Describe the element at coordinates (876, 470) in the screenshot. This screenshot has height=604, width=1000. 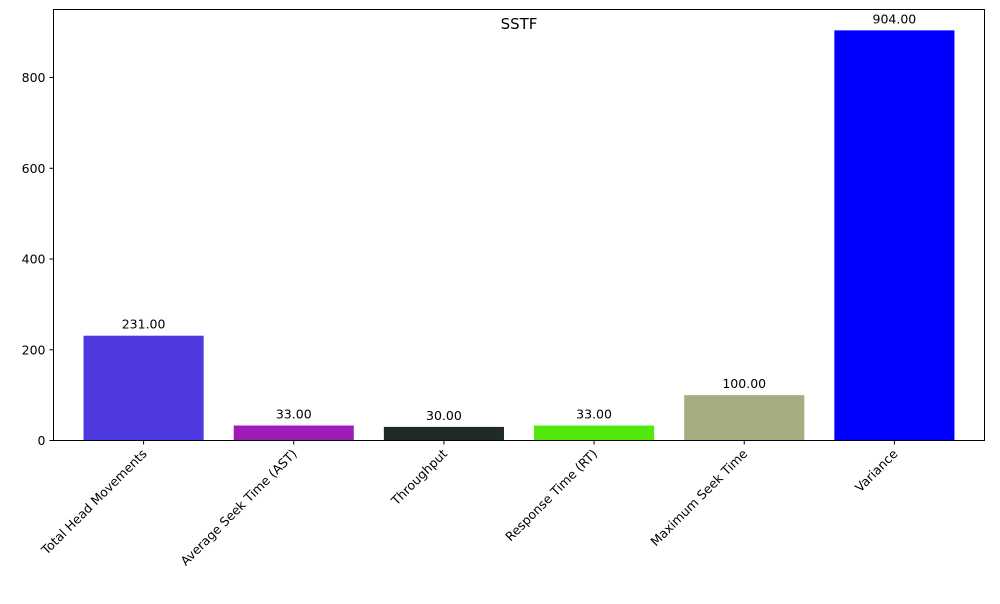
I see `x-tick-label-5: Variance` at that location.